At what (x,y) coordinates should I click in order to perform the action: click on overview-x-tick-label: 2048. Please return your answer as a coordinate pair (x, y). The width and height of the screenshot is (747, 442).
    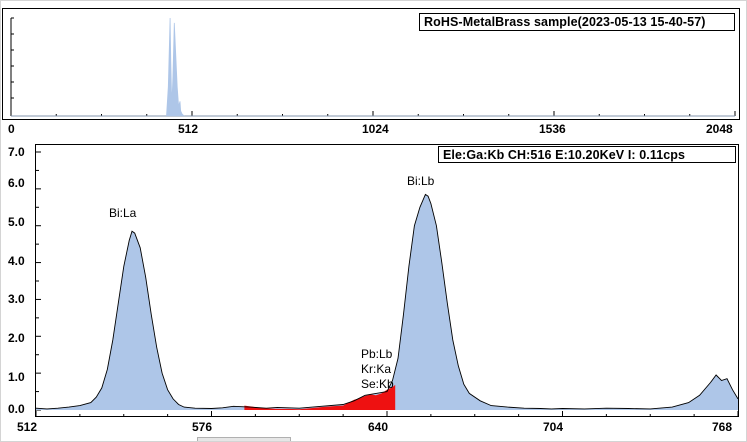
    Looking at the image, I should click on (719, 129).